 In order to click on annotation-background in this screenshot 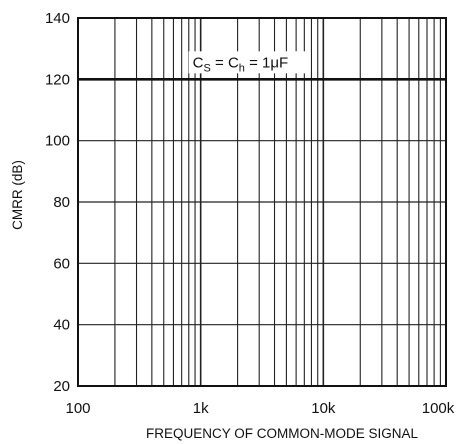, I will do `click(249, 62)`.